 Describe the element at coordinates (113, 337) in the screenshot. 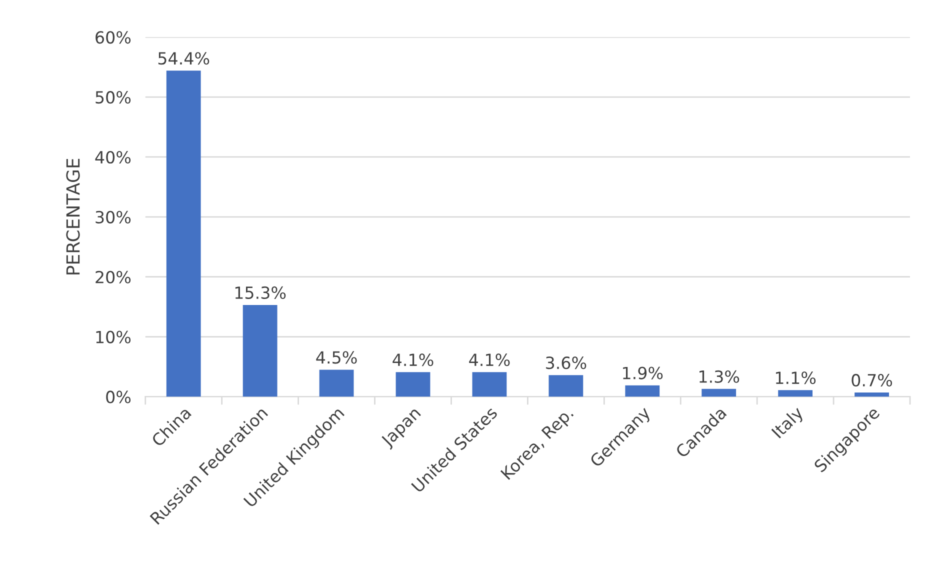

I see `y-tick-label: 10%` at that location.